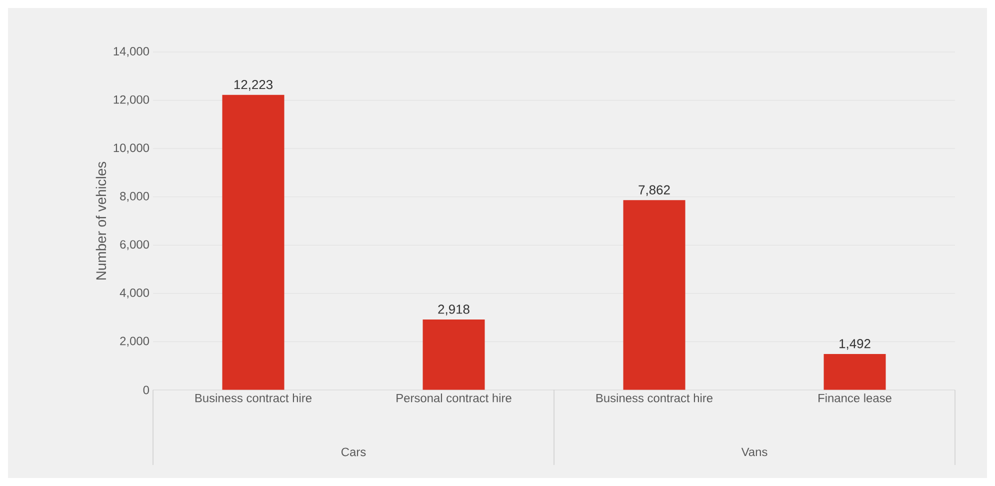 This screenshot has height=486, width=995. I want to click on y-tick-label: 12,000, so click(132, 100).